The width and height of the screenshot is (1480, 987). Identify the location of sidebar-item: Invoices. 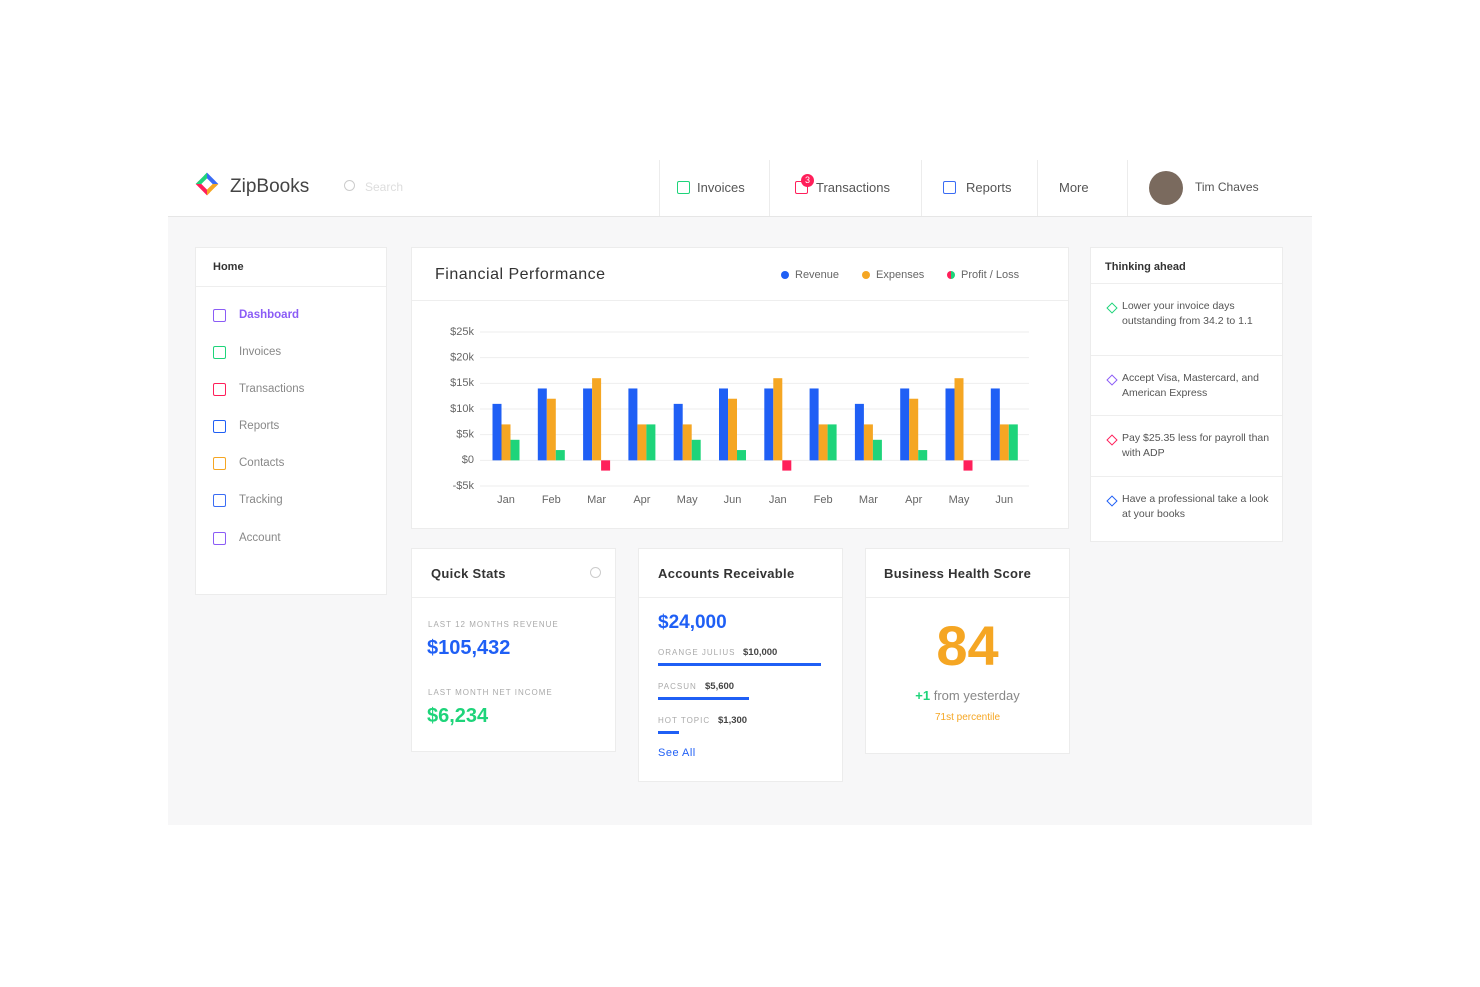
(260, 352).